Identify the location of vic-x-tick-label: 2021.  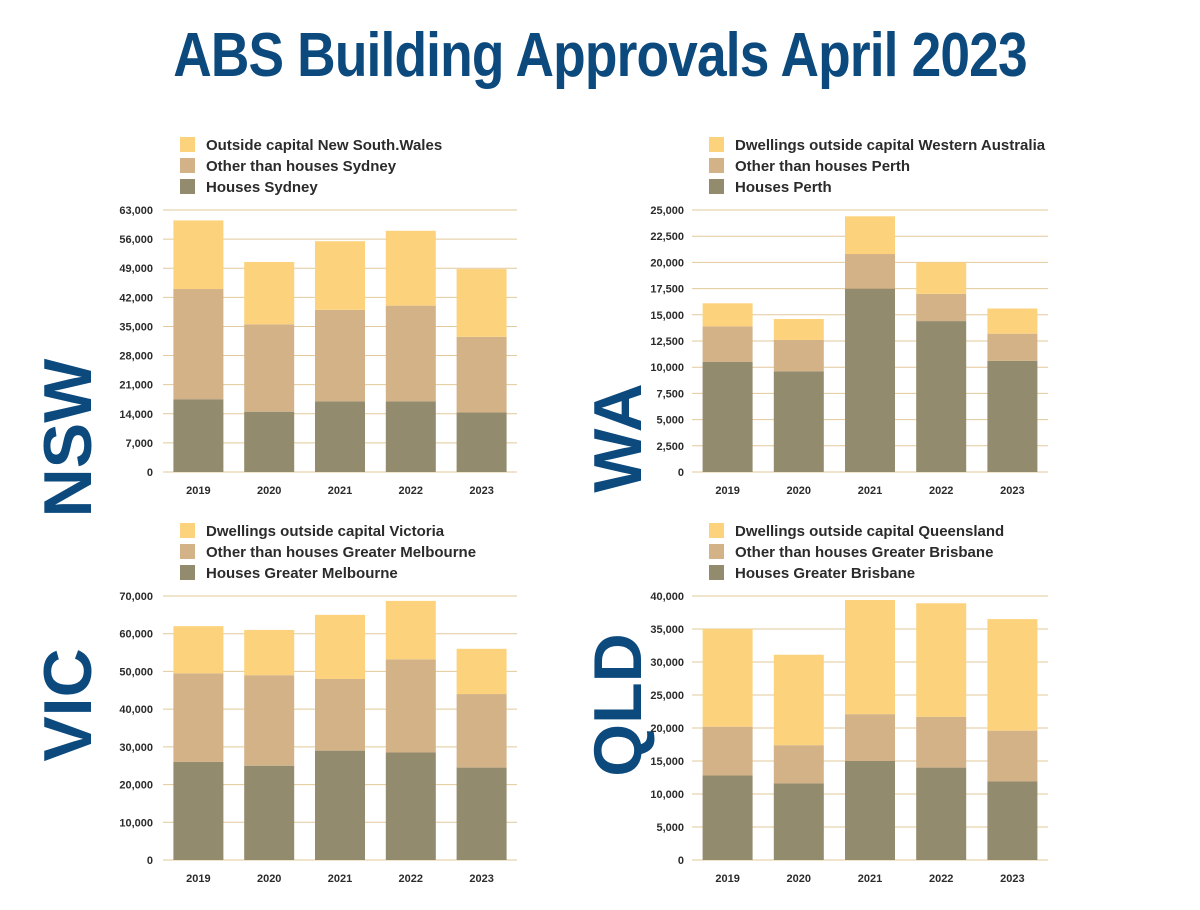
(340, 879).